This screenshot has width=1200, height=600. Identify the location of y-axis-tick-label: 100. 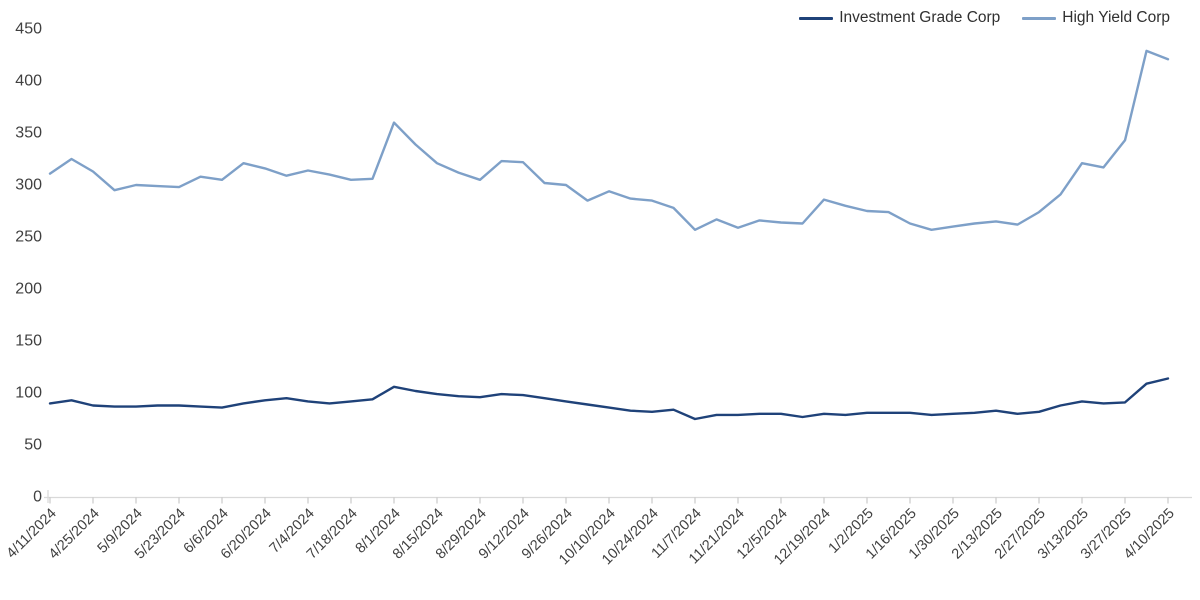
(28, 393).